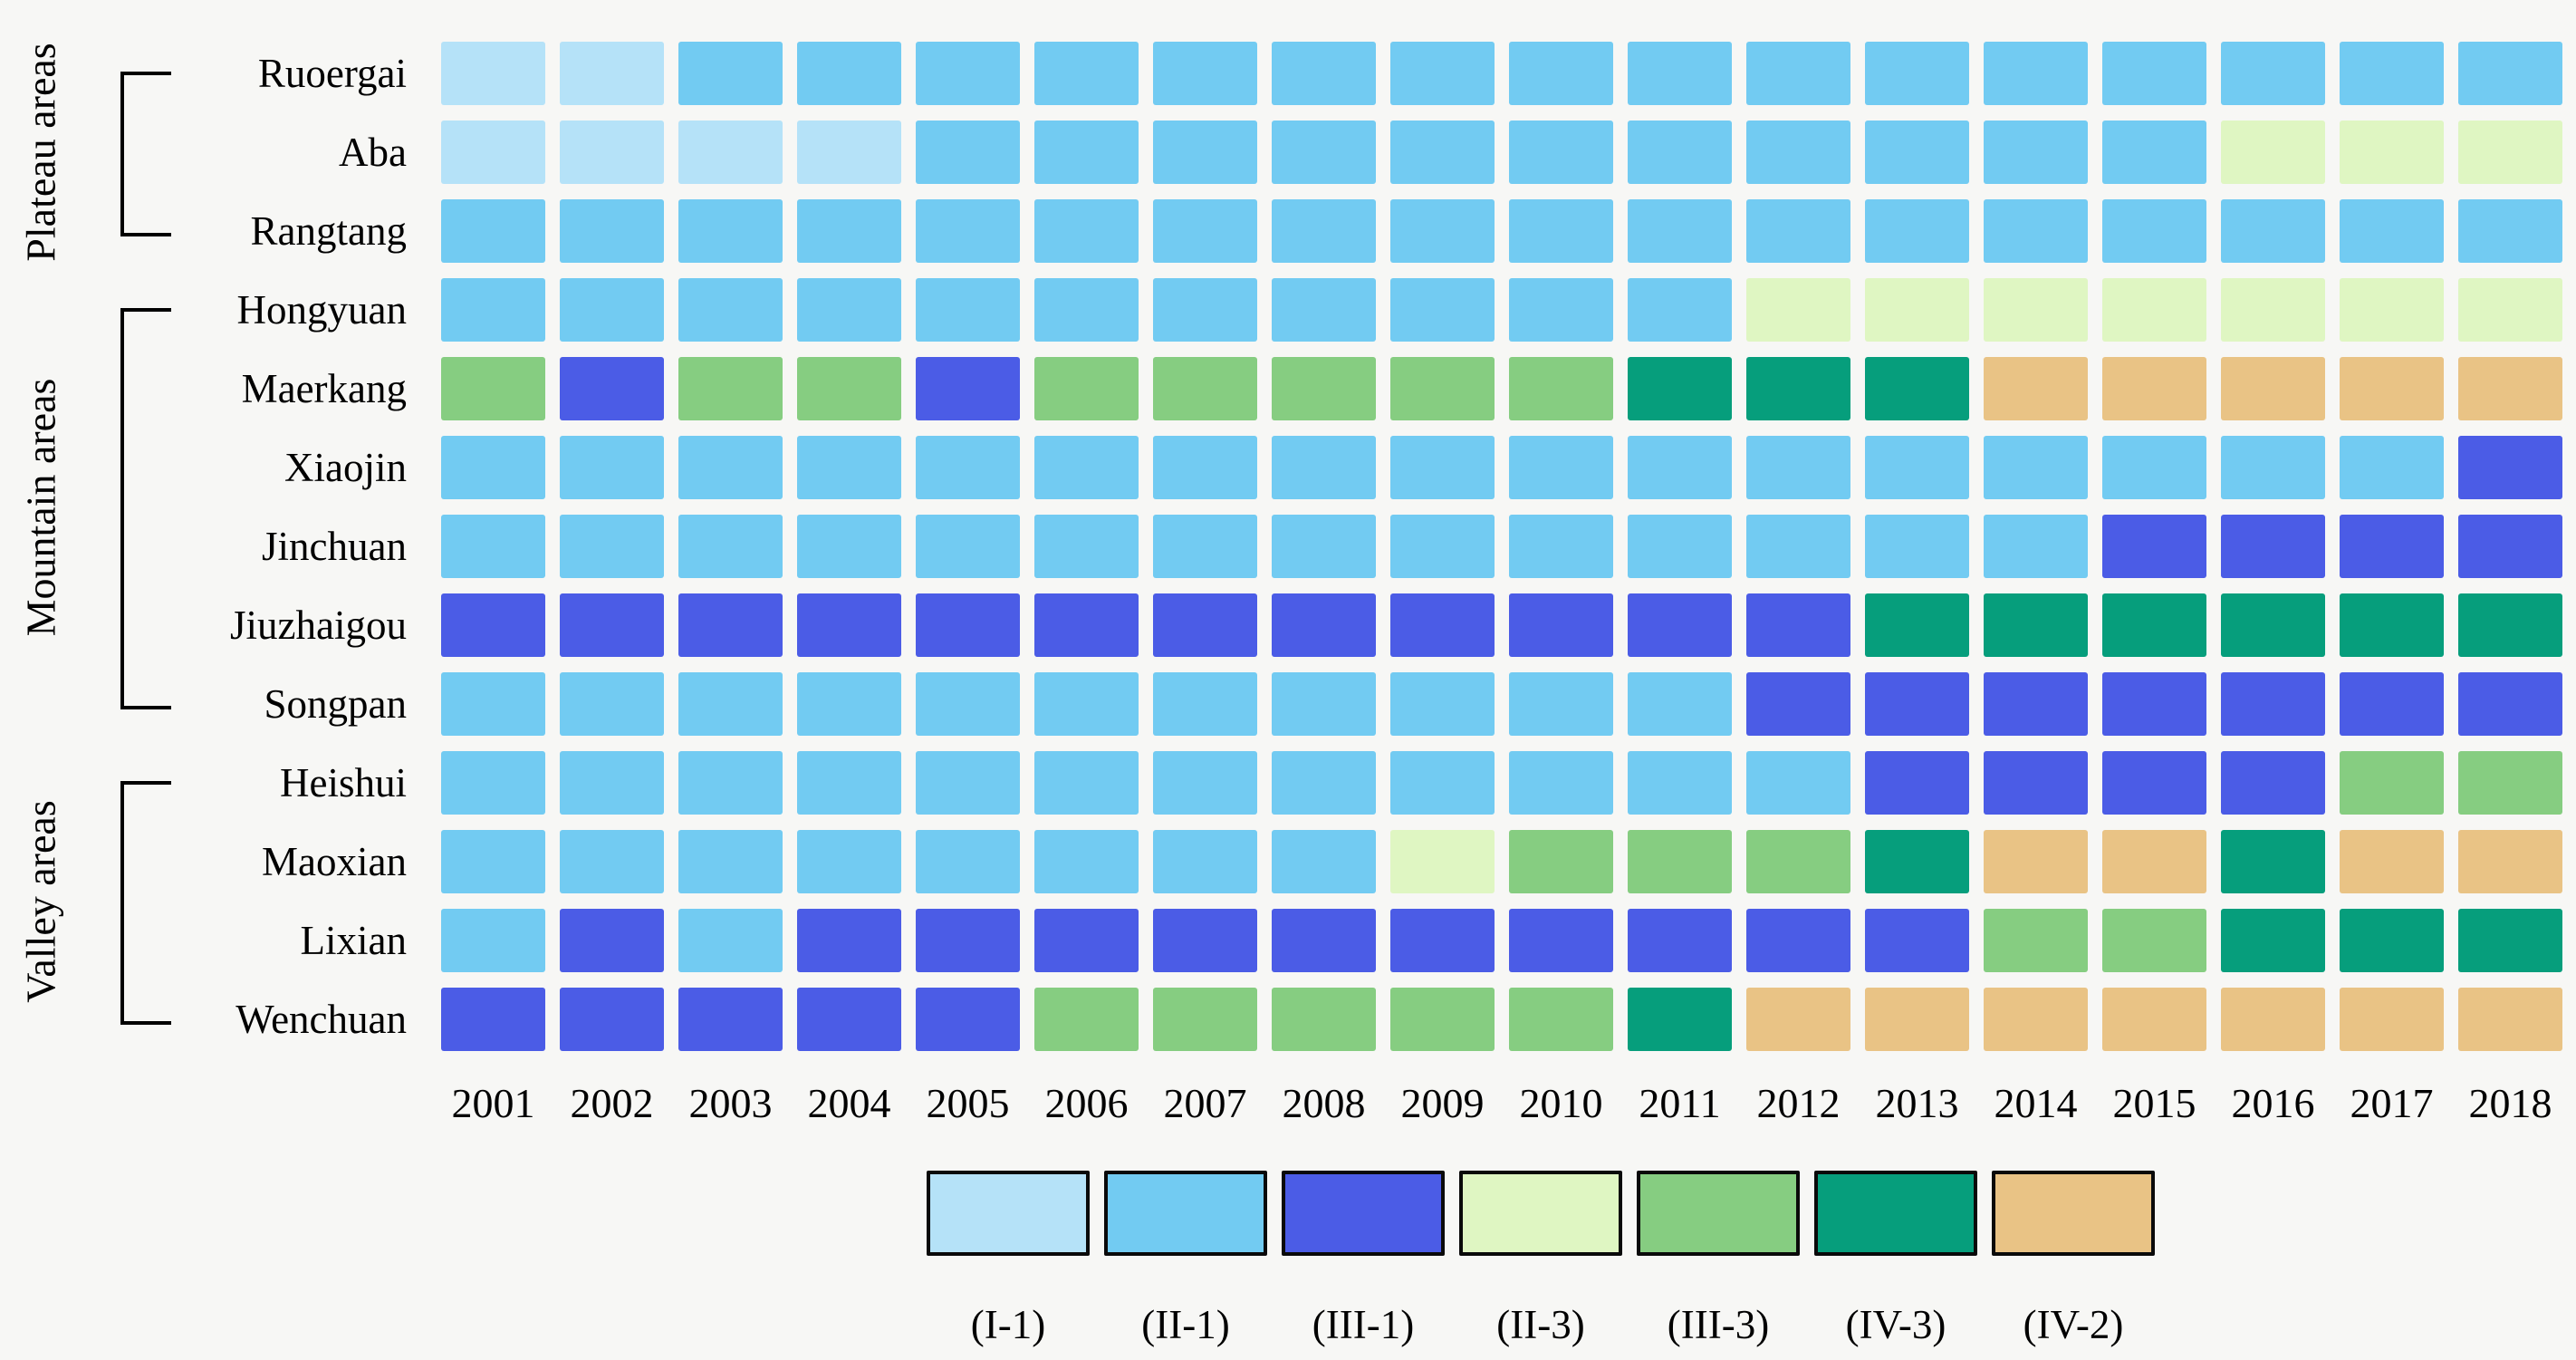 The width and height of the screenshot is (2576, 1360). What do you see at coordinates (1561, 783) in the screenshot?
I see `cell-heishui-2010` at bounding box center [1561, 783].